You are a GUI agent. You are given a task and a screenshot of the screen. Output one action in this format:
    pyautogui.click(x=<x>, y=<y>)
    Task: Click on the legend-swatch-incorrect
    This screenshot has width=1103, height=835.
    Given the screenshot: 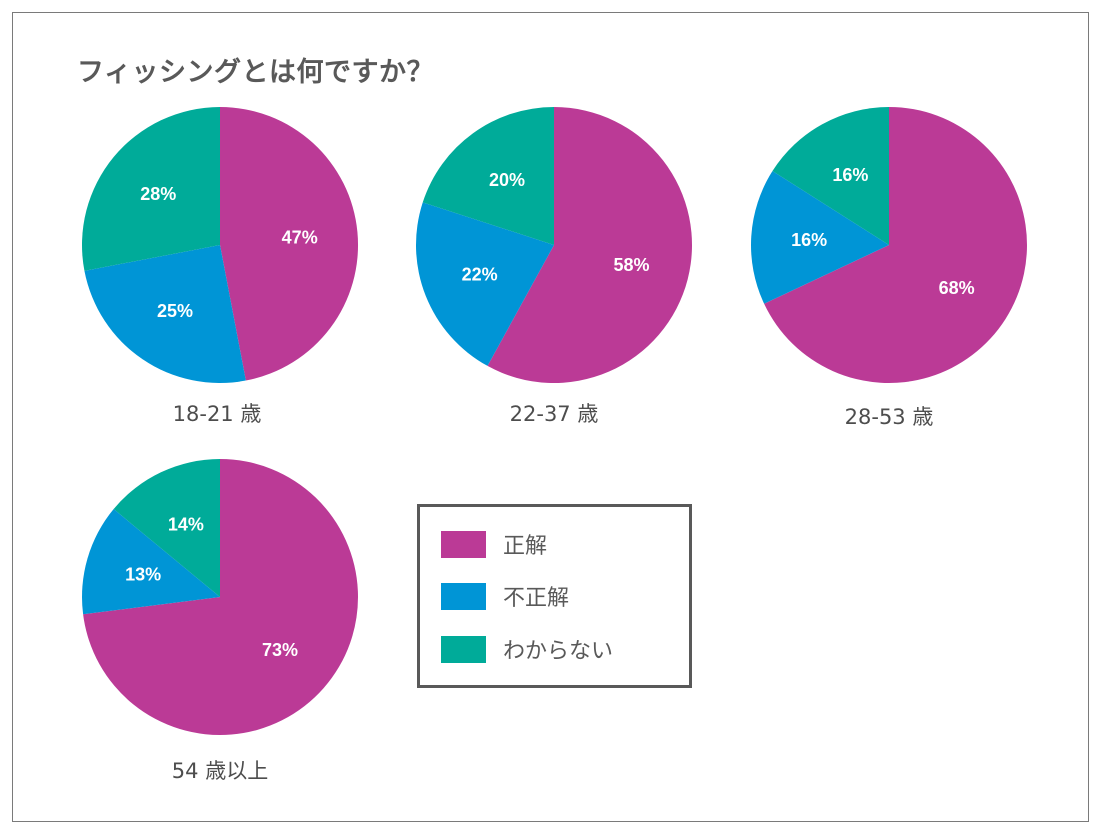 What is the action you would take?
    pyautogui.click(x=463, y=596)
    